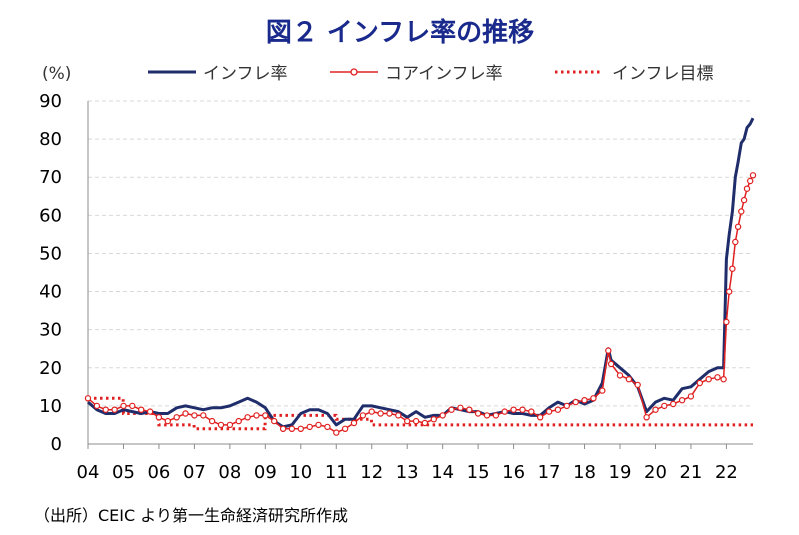 The image size is (799, 535). I want to click on y-tick-label: 70, so click(50, 177).